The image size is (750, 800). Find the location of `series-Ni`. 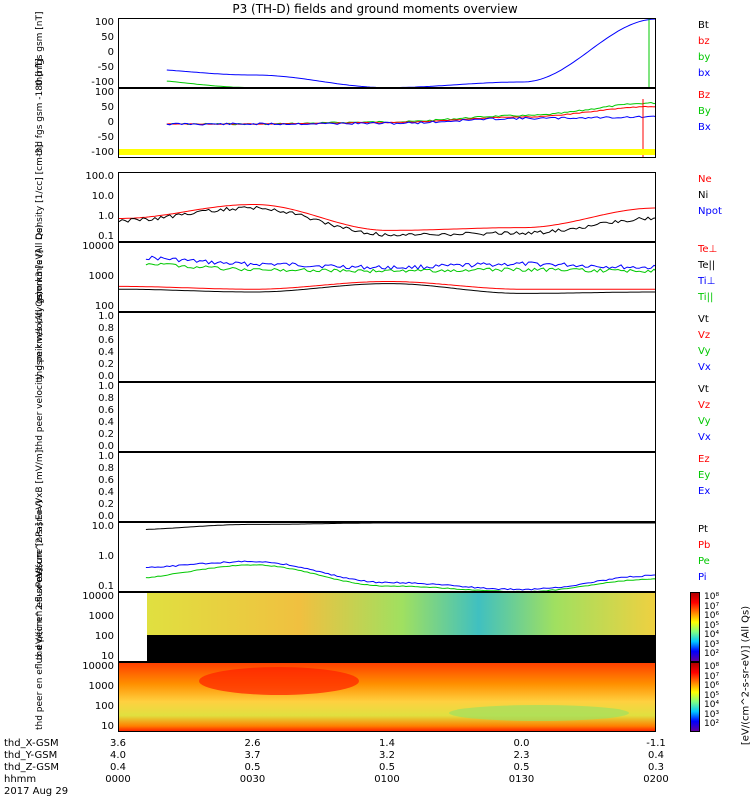

series-Ni is located at coordinates (387, 221).